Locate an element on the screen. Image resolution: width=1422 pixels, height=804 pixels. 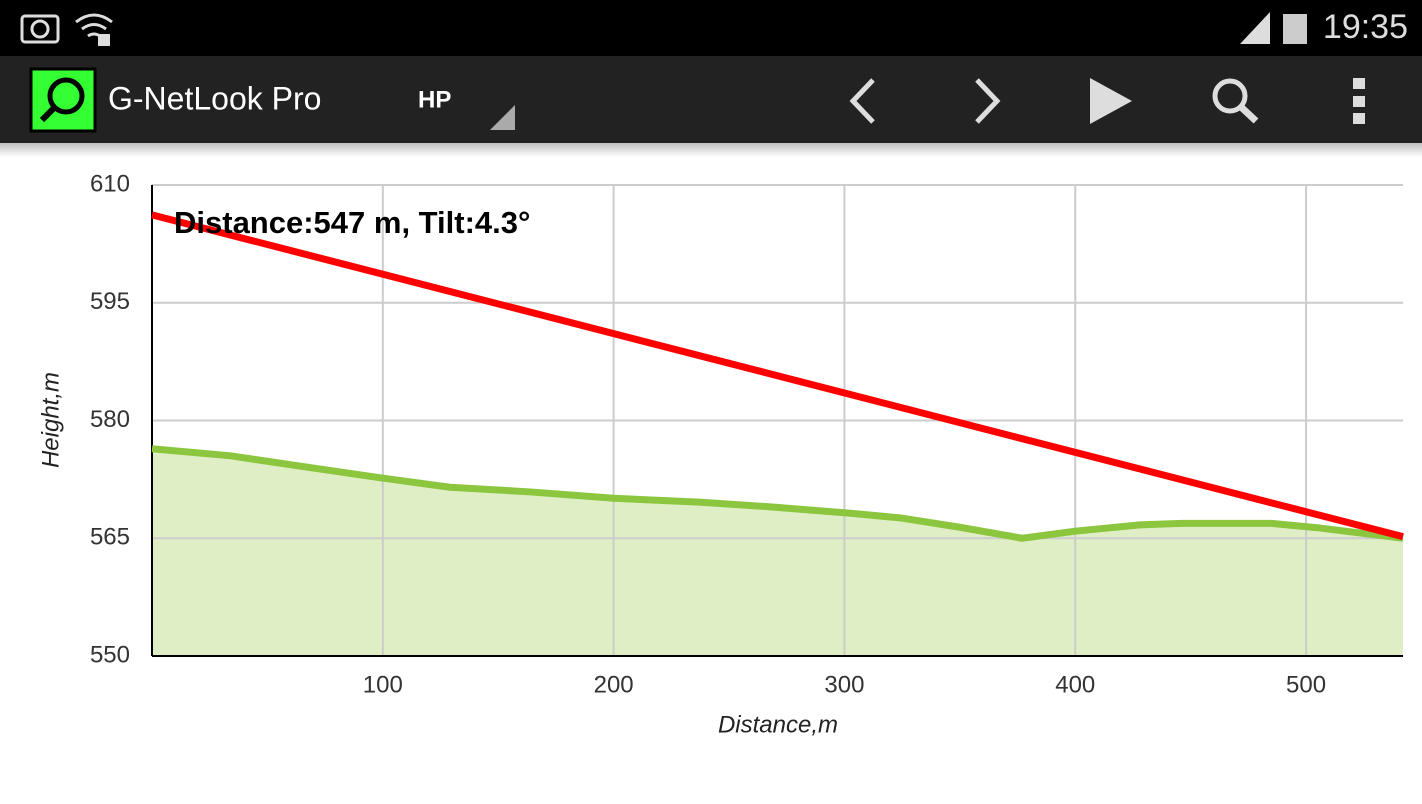
spinner-arrow is located at coordinates (502, 117).